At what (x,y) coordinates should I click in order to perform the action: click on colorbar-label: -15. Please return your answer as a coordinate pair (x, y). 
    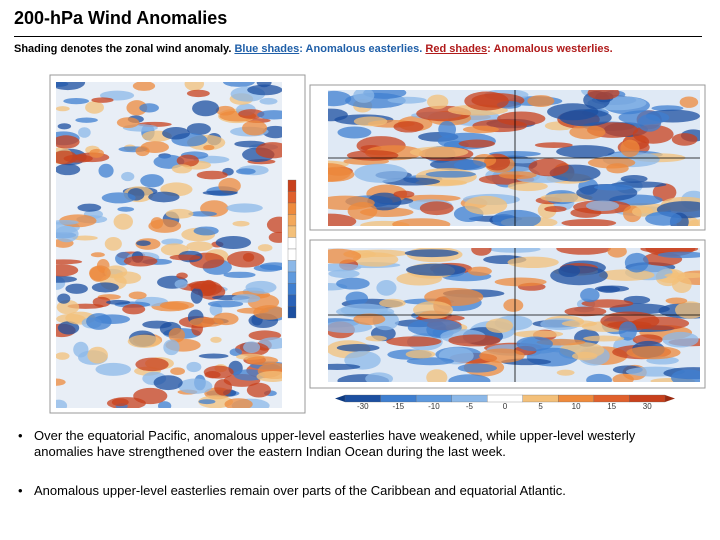
    Looking at the image, I should click on (399, 406).